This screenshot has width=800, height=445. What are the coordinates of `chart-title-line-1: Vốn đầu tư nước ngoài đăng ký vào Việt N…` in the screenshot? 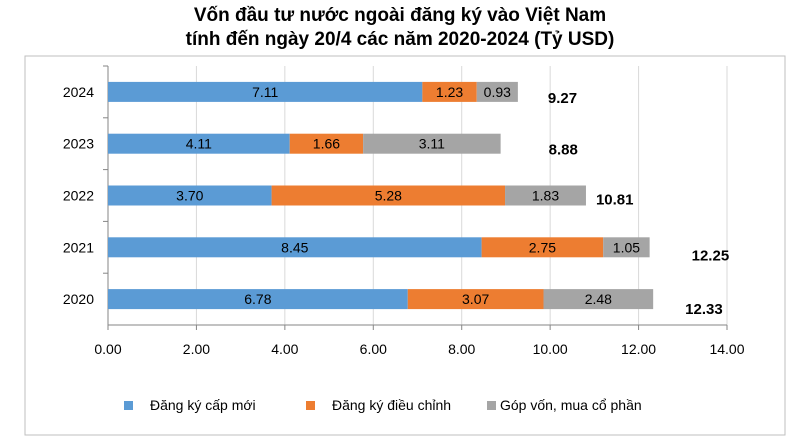 It's located at (400, 15).